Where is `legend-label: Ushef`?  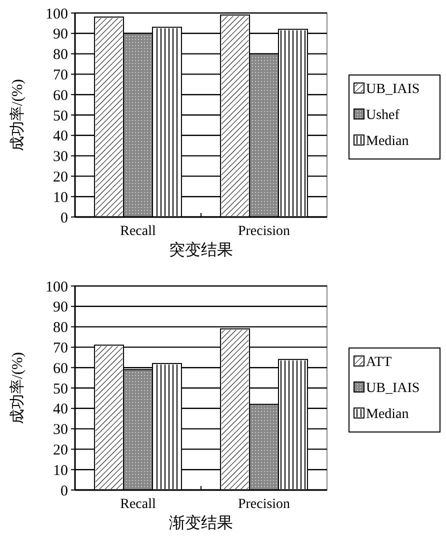 legend-label: Ushef is located at coordinates (383, 115).